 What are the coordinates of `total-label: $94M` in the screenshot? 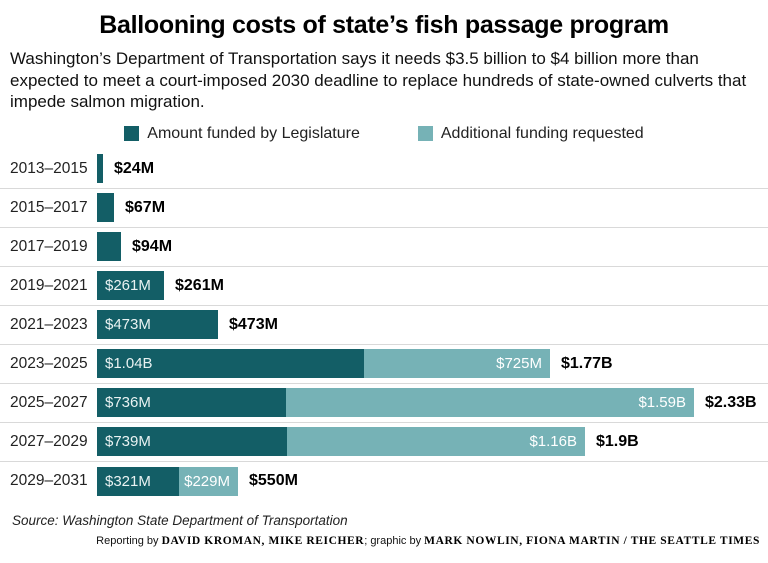 It's located at (152, 246).